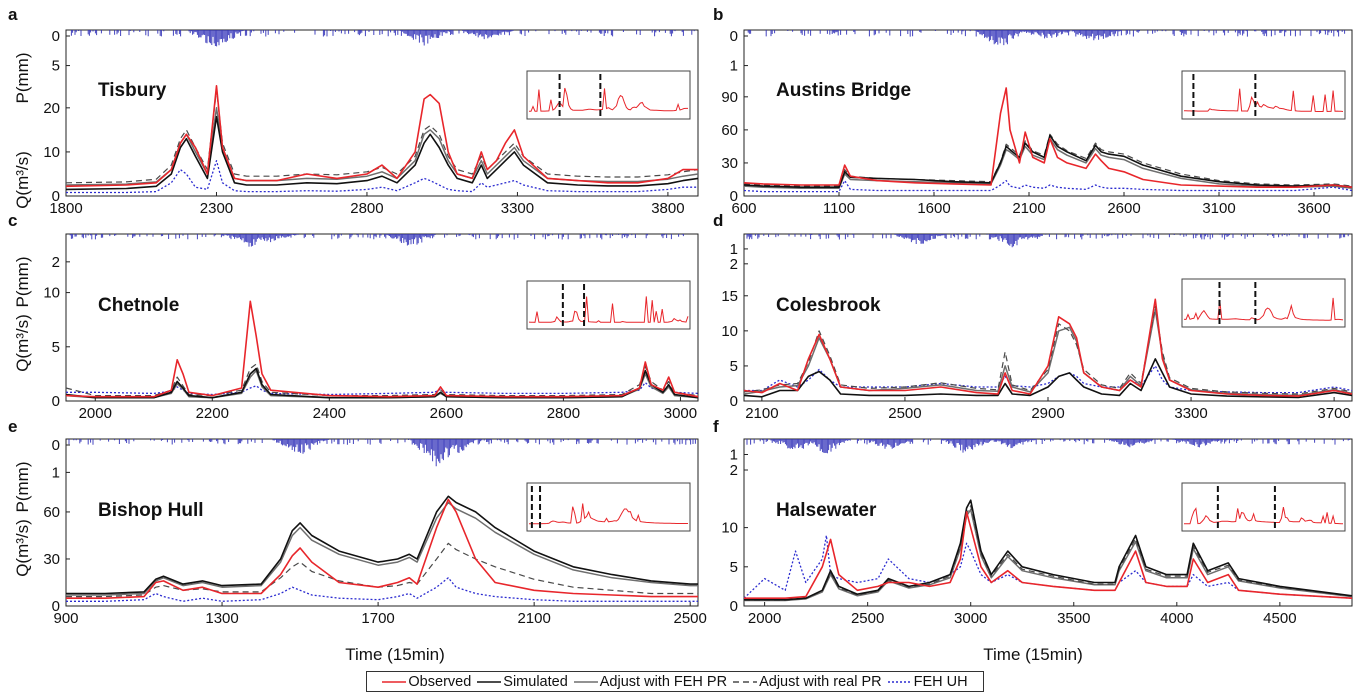  What do you see at coordinates (95, 413) in the screenshot?
I see `x-tick-label: 2000` at bounding box center [95, 413].